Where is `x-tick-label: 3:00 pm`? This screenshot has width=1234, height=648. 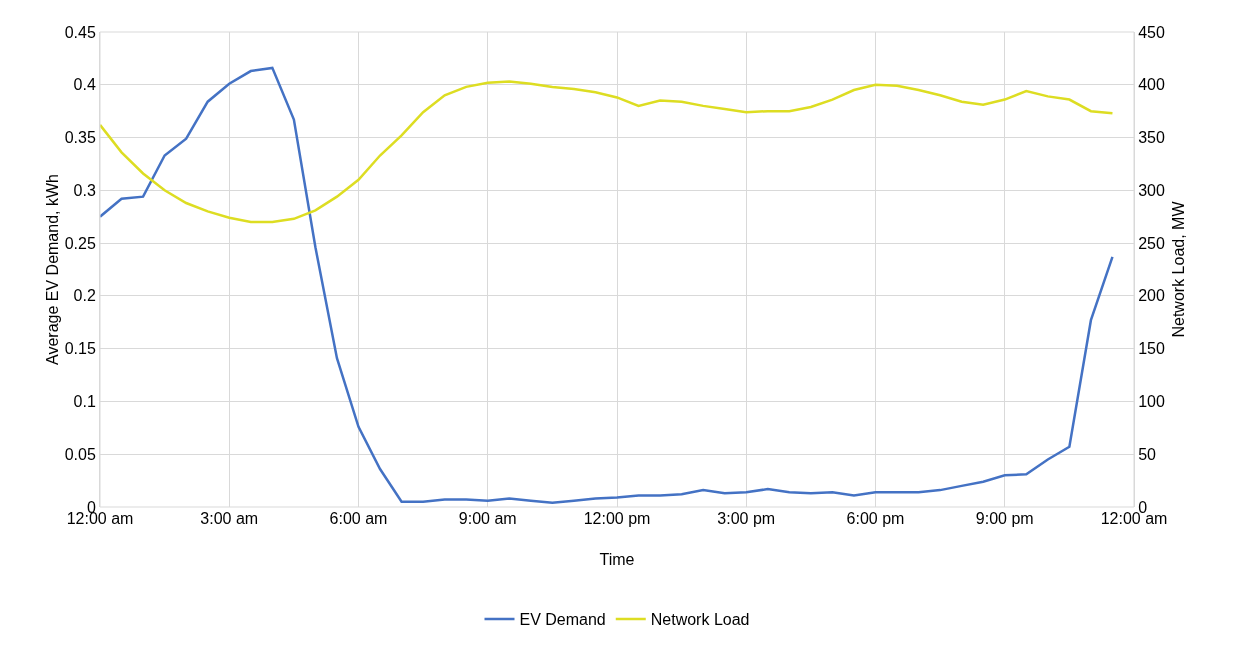 x-tick-label: 3:00 pm is located at coordinates (746, 518).